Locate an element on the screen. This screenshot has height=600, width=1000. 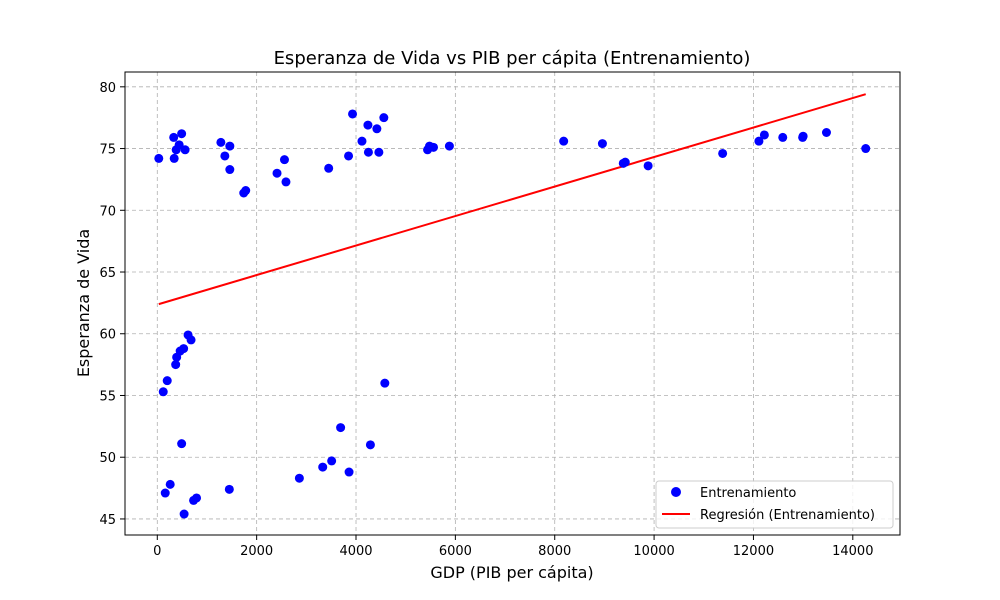
y-tick-label: 65 is located at coordinates (107, 273).